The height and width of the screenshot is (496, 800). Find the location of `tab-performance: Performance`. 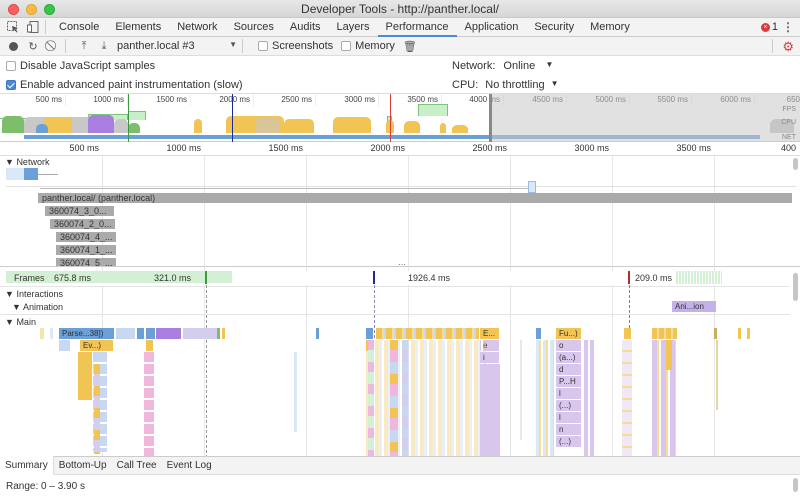

tab-performance: Performance is located at coordinates (417, 27).